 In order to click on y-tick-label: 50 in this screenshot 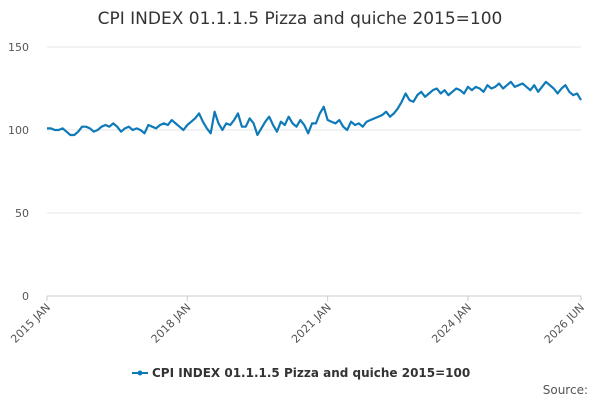, I will do `click(22, 213)`.